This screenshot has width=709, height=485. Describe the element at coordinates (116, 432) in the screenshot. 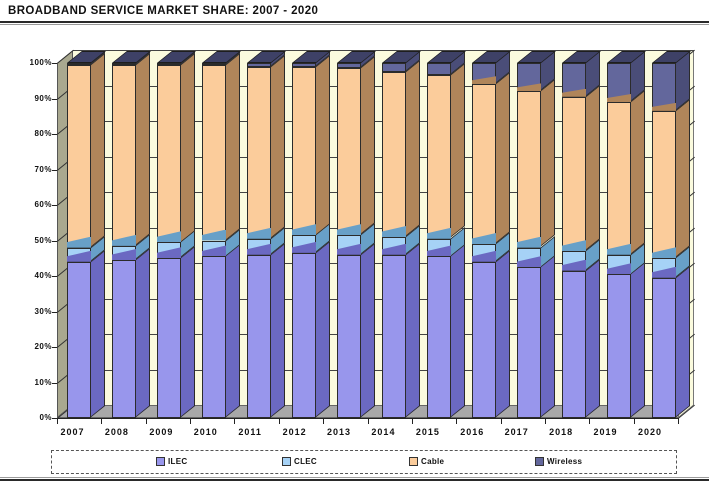

I see `x-axis-label: 2008` at that location.